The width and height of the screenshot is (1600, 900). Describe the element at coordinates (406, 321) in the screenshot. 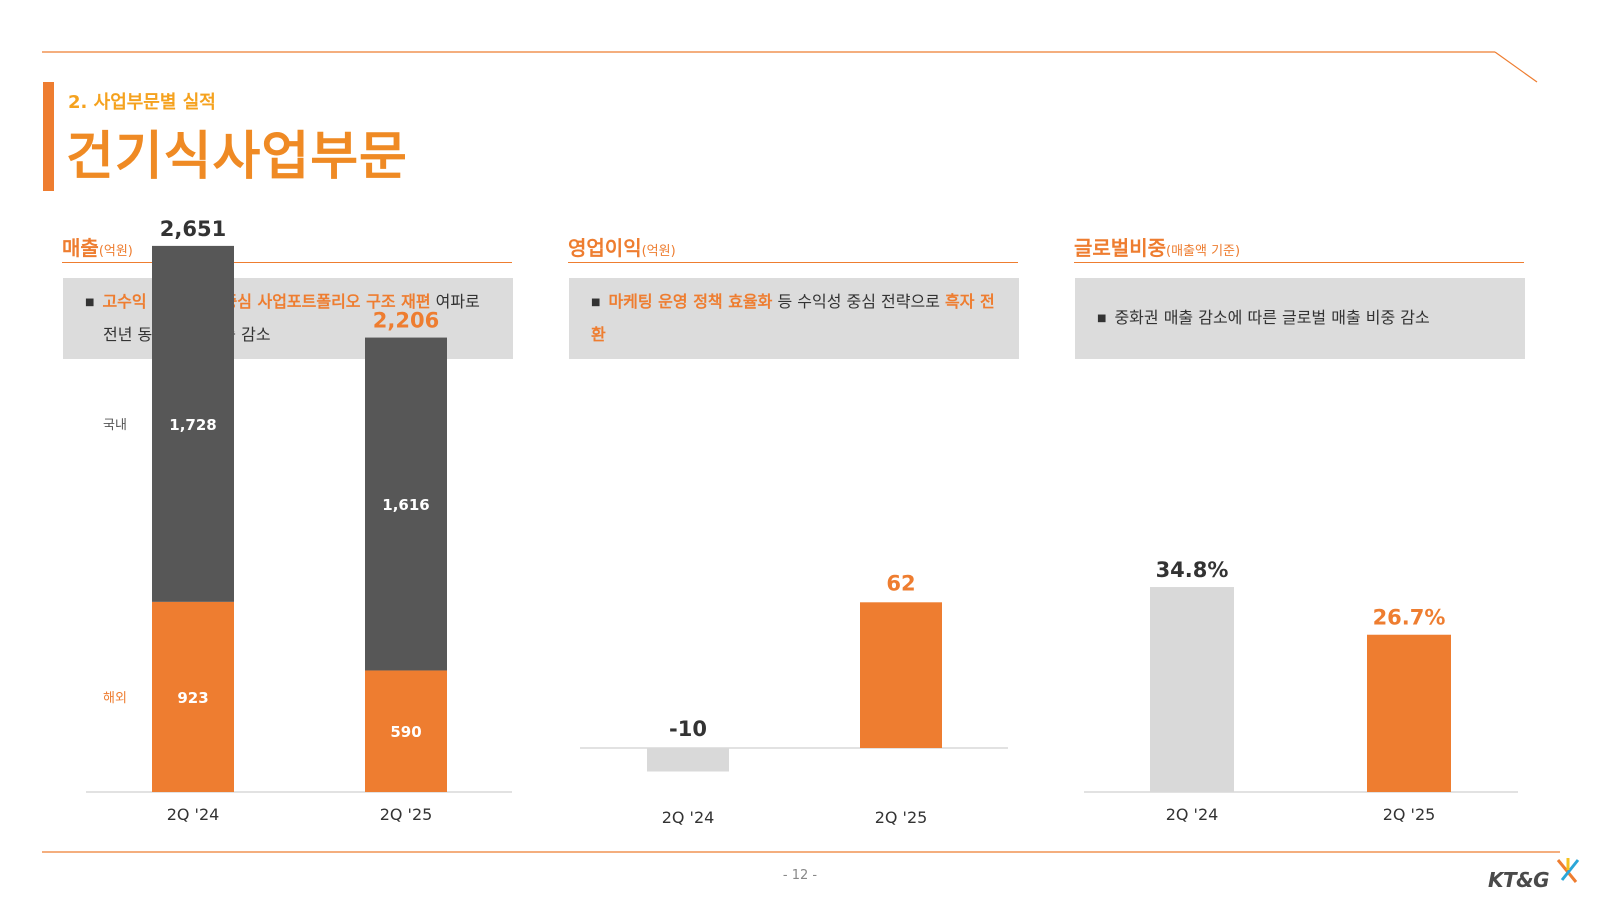

I see `total-label: 2,206` at that location.